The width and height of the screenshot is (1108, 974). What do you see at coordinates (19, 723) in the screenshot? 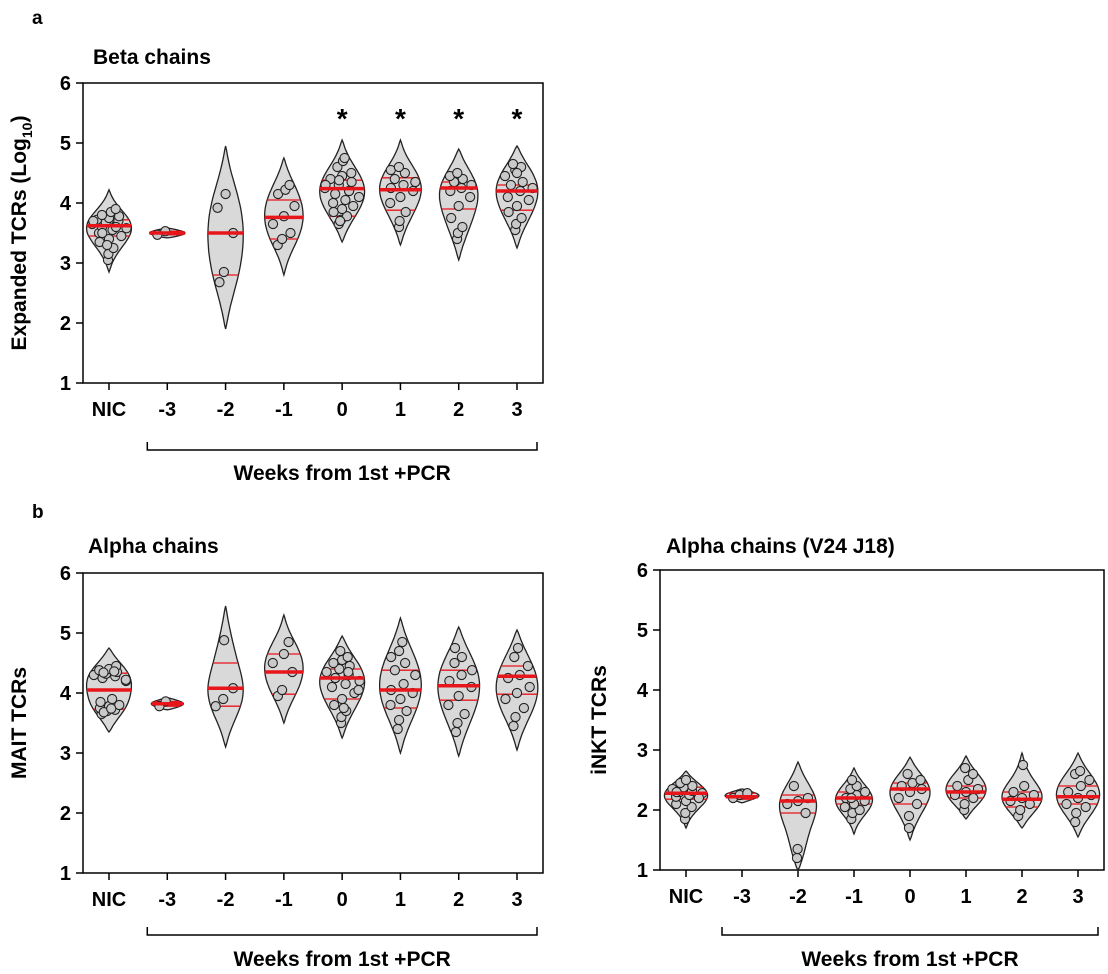
I see `y-axis-label-main: MAIT TCRs` at bounding box center [19, 723].